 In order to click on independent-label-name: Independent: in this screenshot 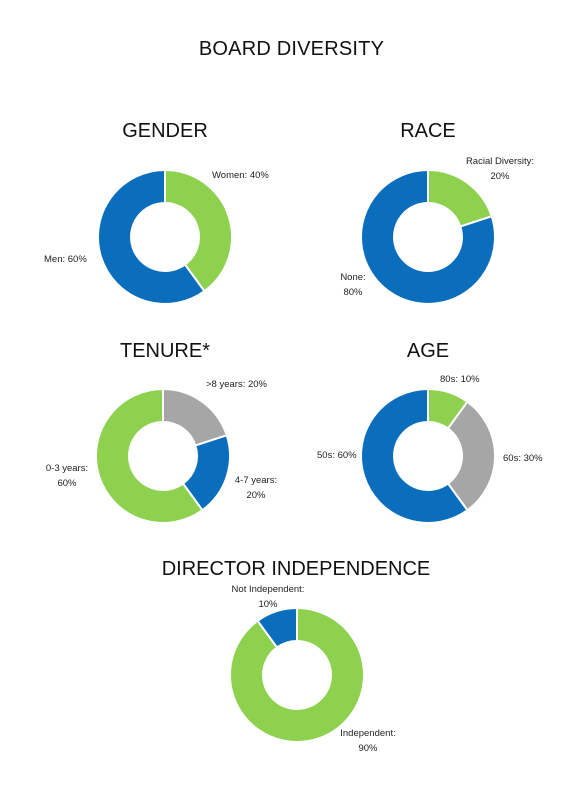, I will do `click(368, 733)`.